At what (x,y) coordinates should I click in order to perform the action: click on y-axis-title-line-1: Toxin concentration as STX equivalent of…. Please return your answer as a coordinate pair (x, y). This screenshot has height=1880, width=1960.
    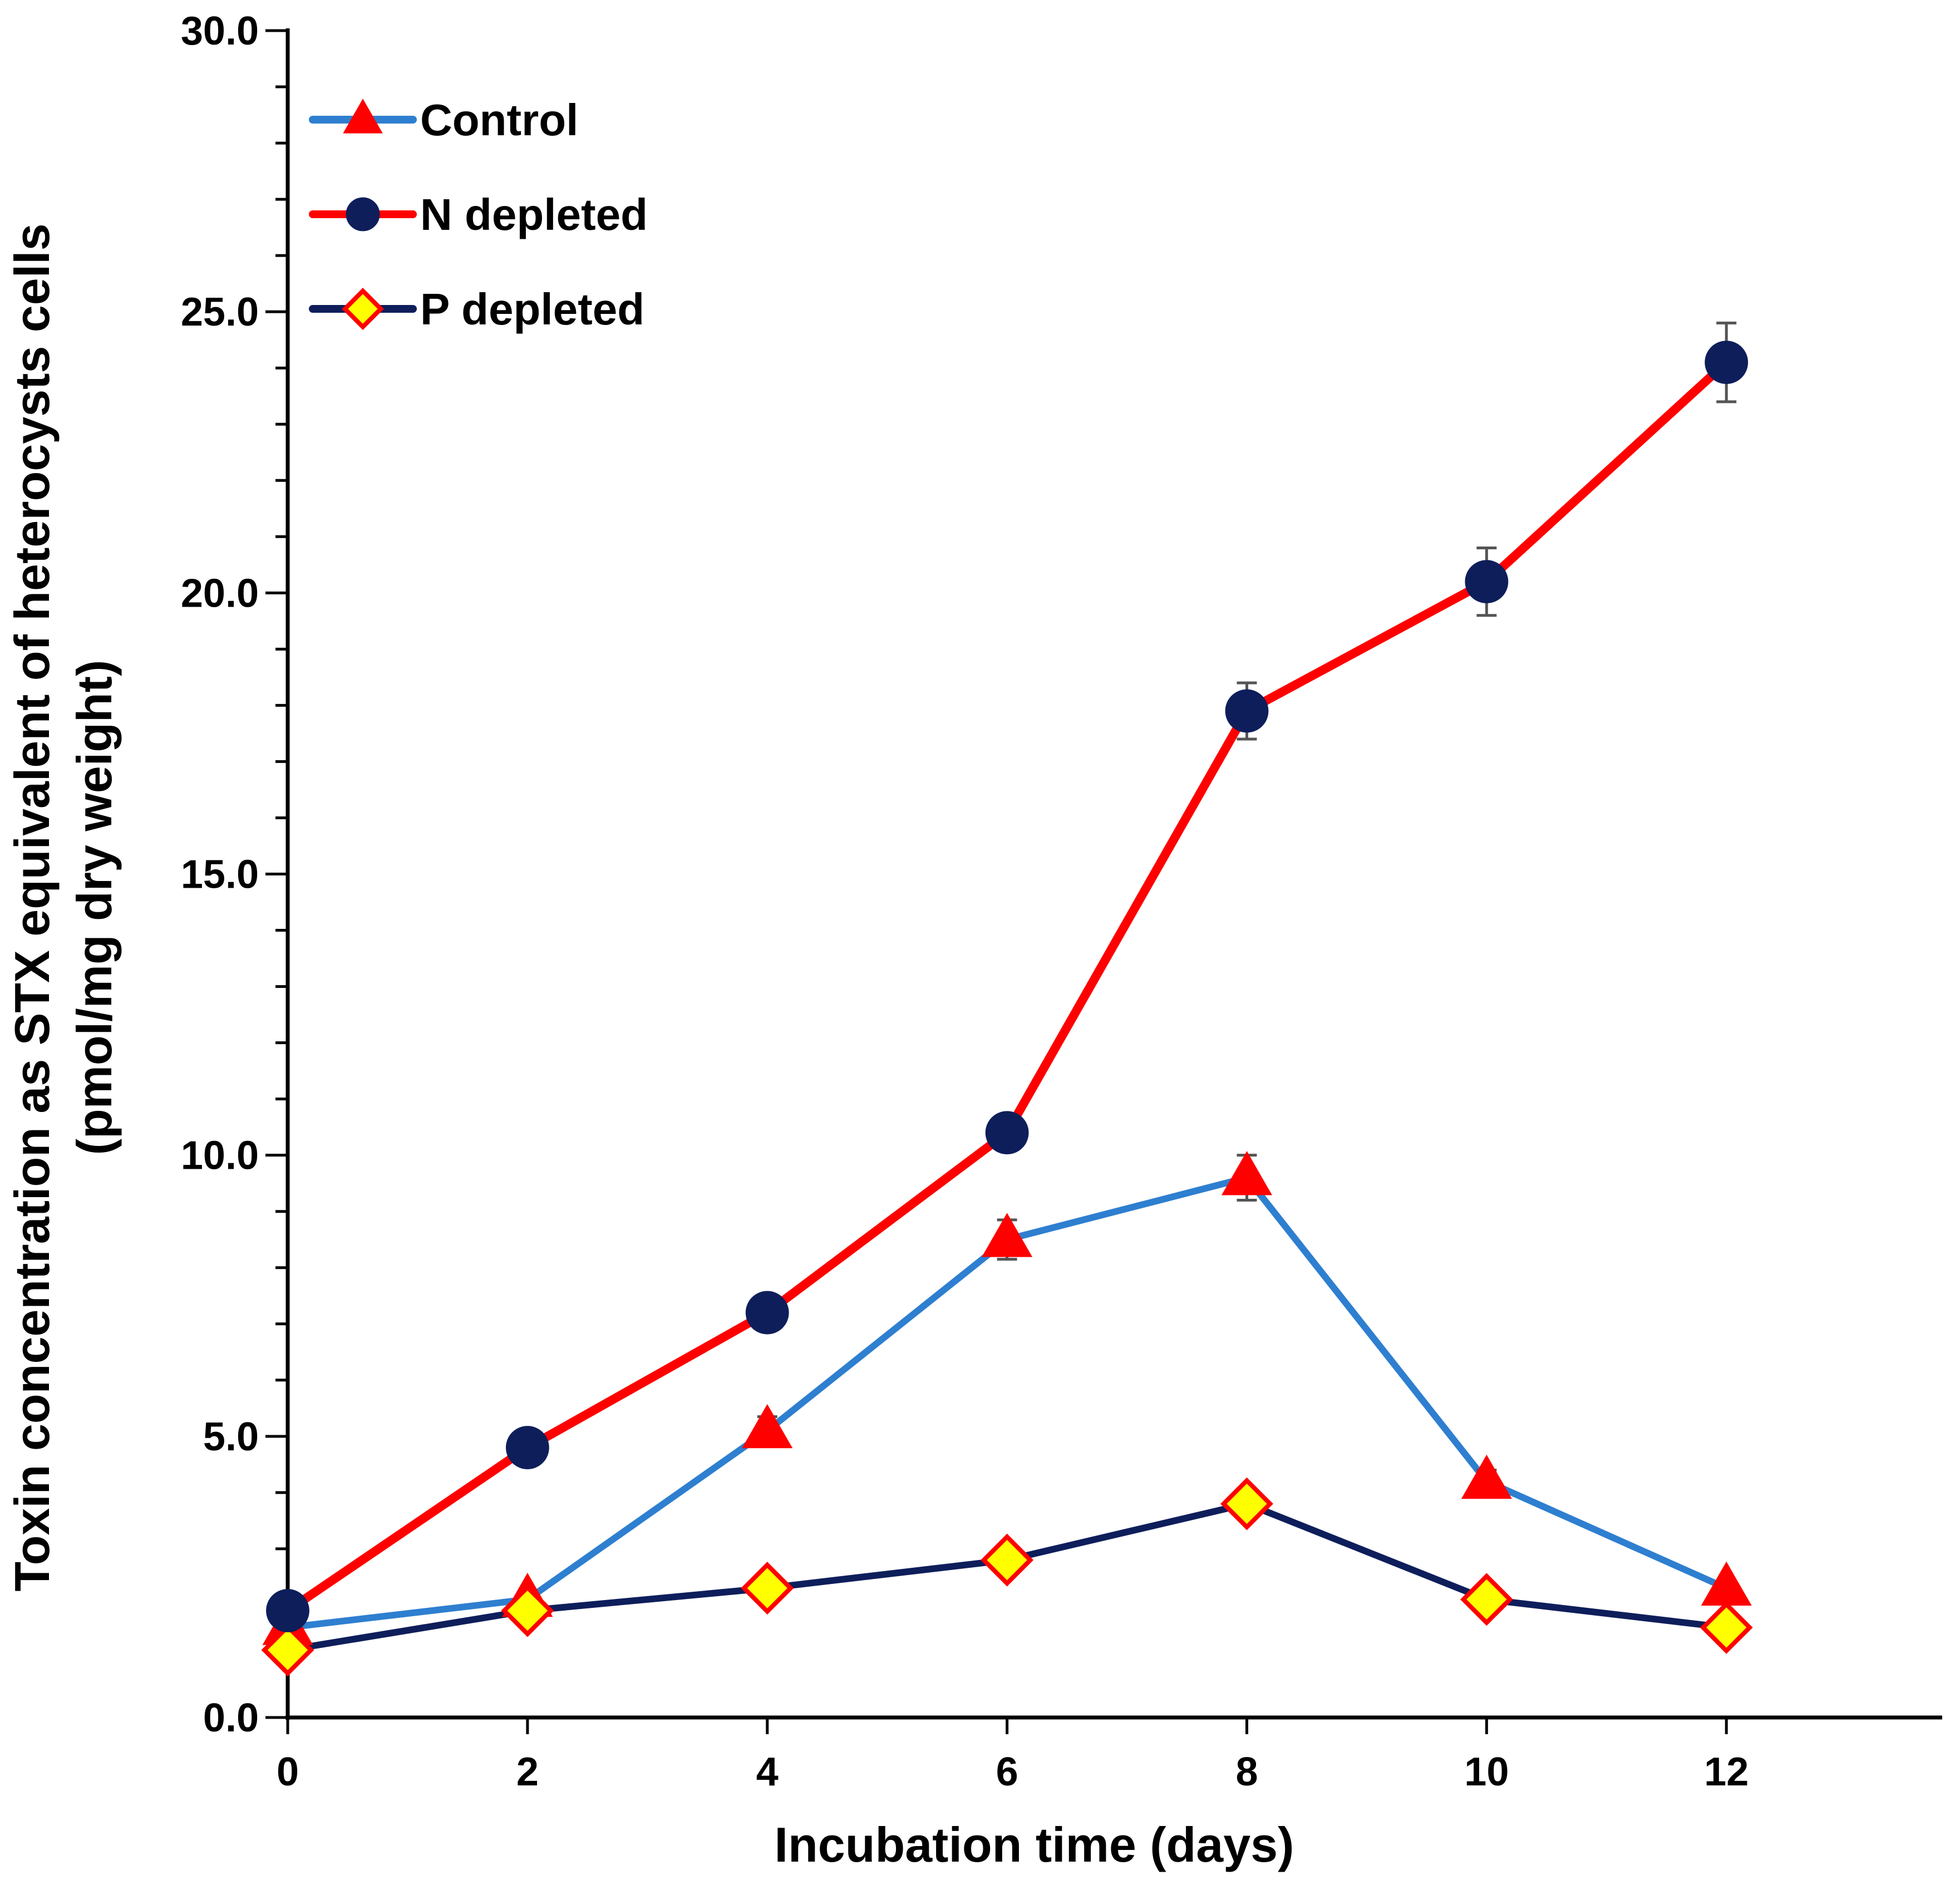
    Looking at the image, I should click on (32, 907).